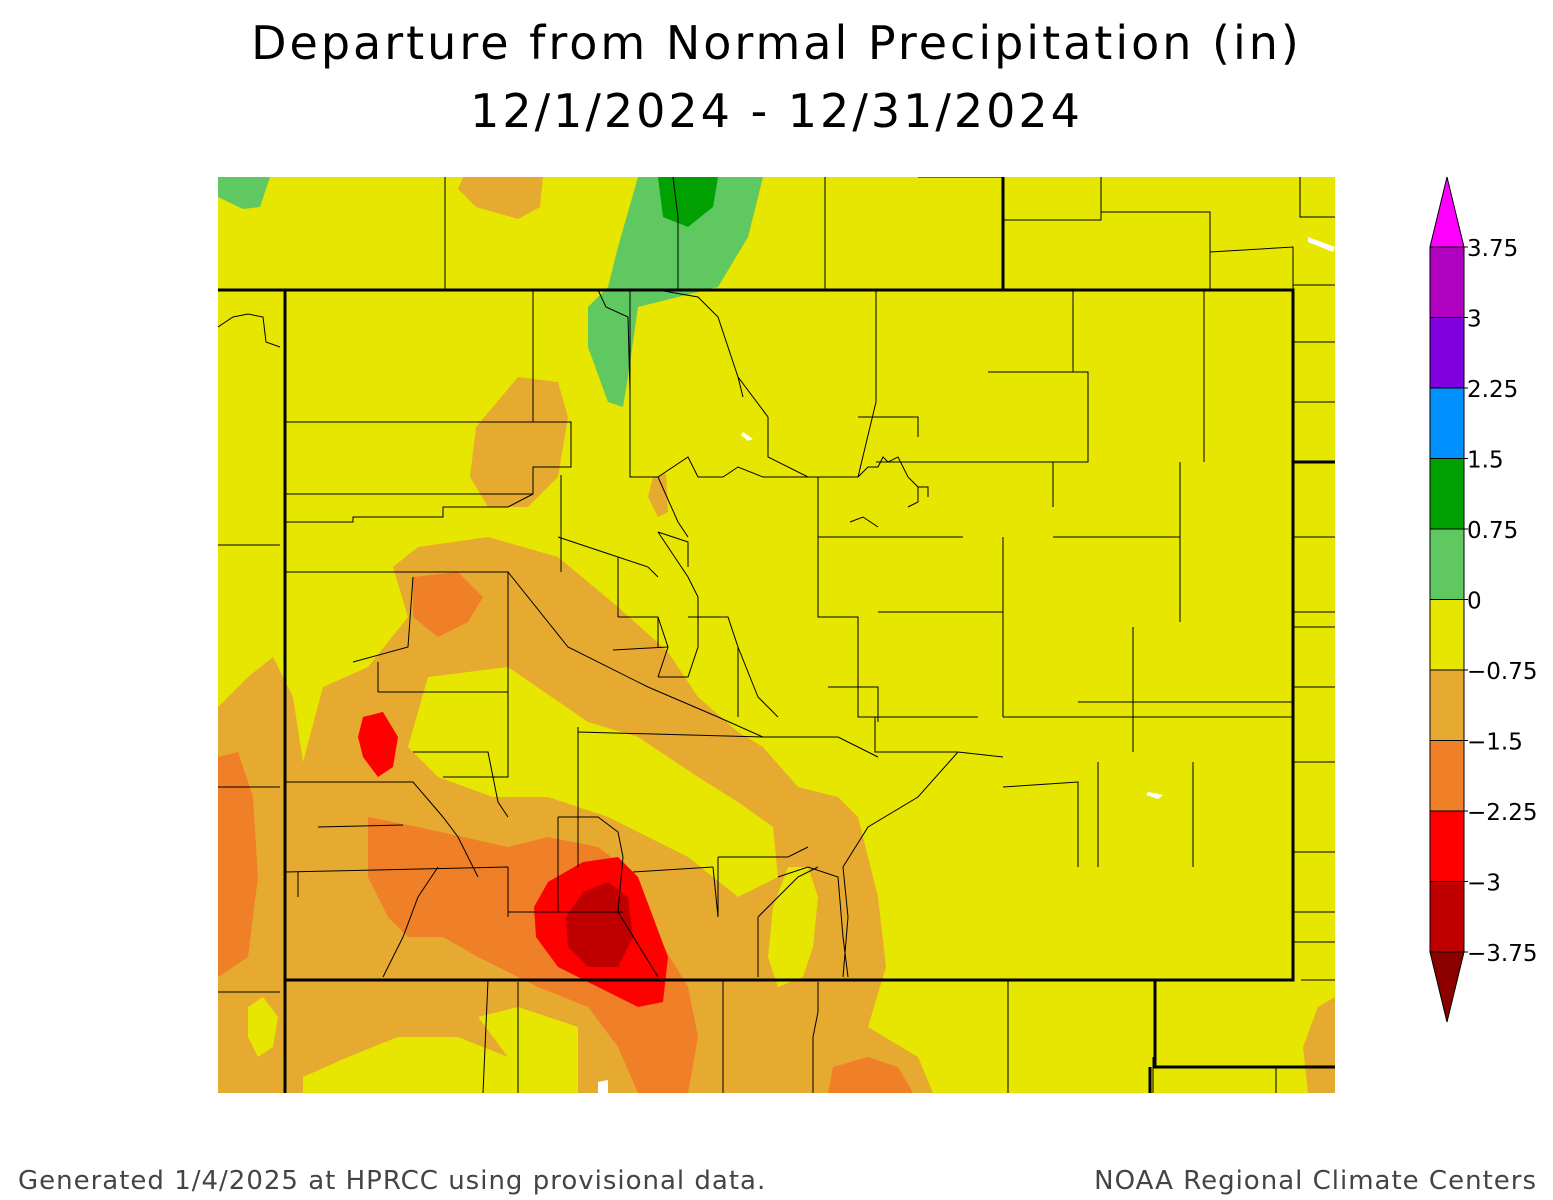 The height and width of the screenshot is (1200, 1553). Describe the element at coordinates (1502, 672) in the screenshot. I see `legend-label: −0.75` at that location.